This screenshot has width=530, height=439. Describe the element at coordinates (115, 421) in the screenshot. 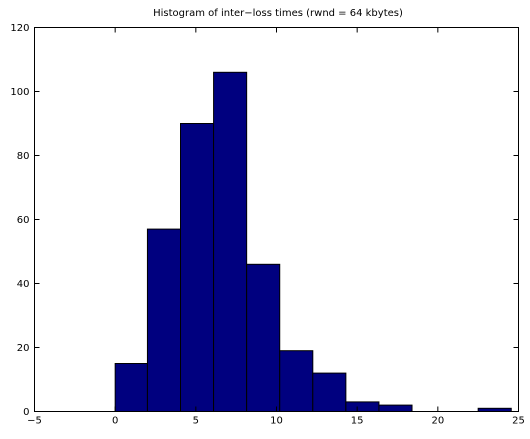

I see `x-tick-label-1: 0` at that location.